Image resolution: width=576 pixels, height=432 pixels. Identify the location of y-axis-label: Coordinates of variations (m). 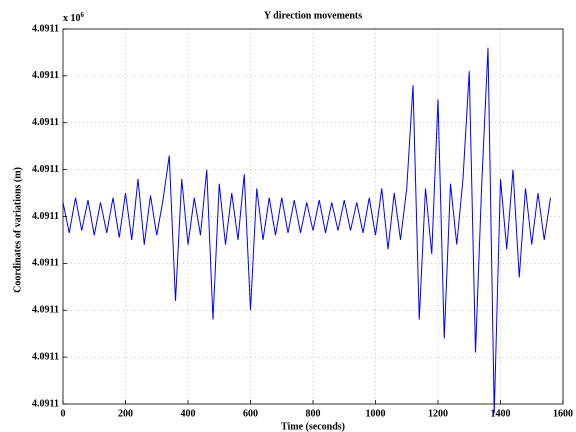
(17, 230).